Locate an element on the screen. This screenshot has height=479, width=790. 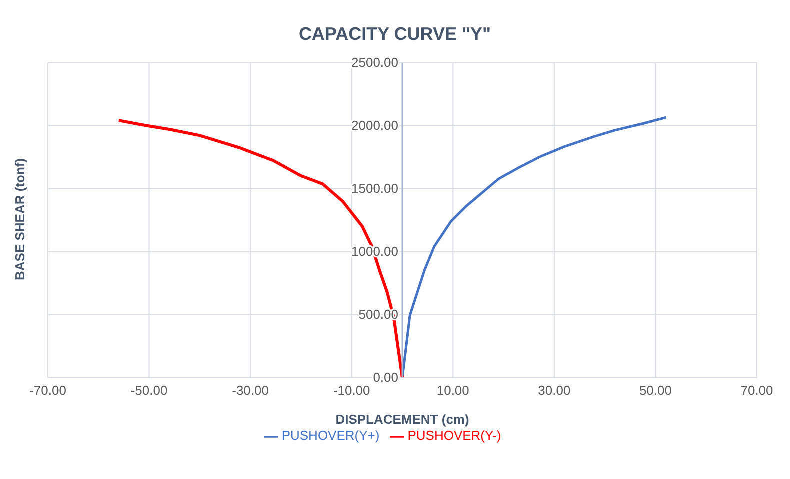
x-tick-label: 70.00 is located at coordinates (757, 390).